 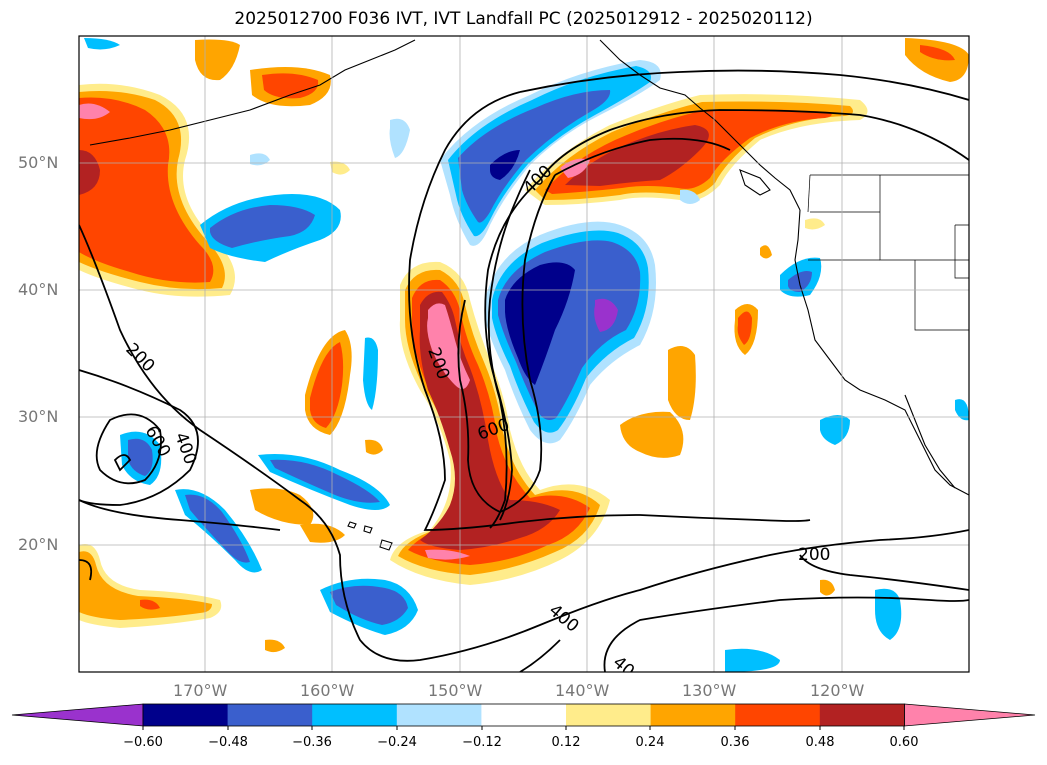 What do you see at coordinates (970, 715) in the screenshot?
I see `colorbar-extend-high` at bounding box center [970, 715].